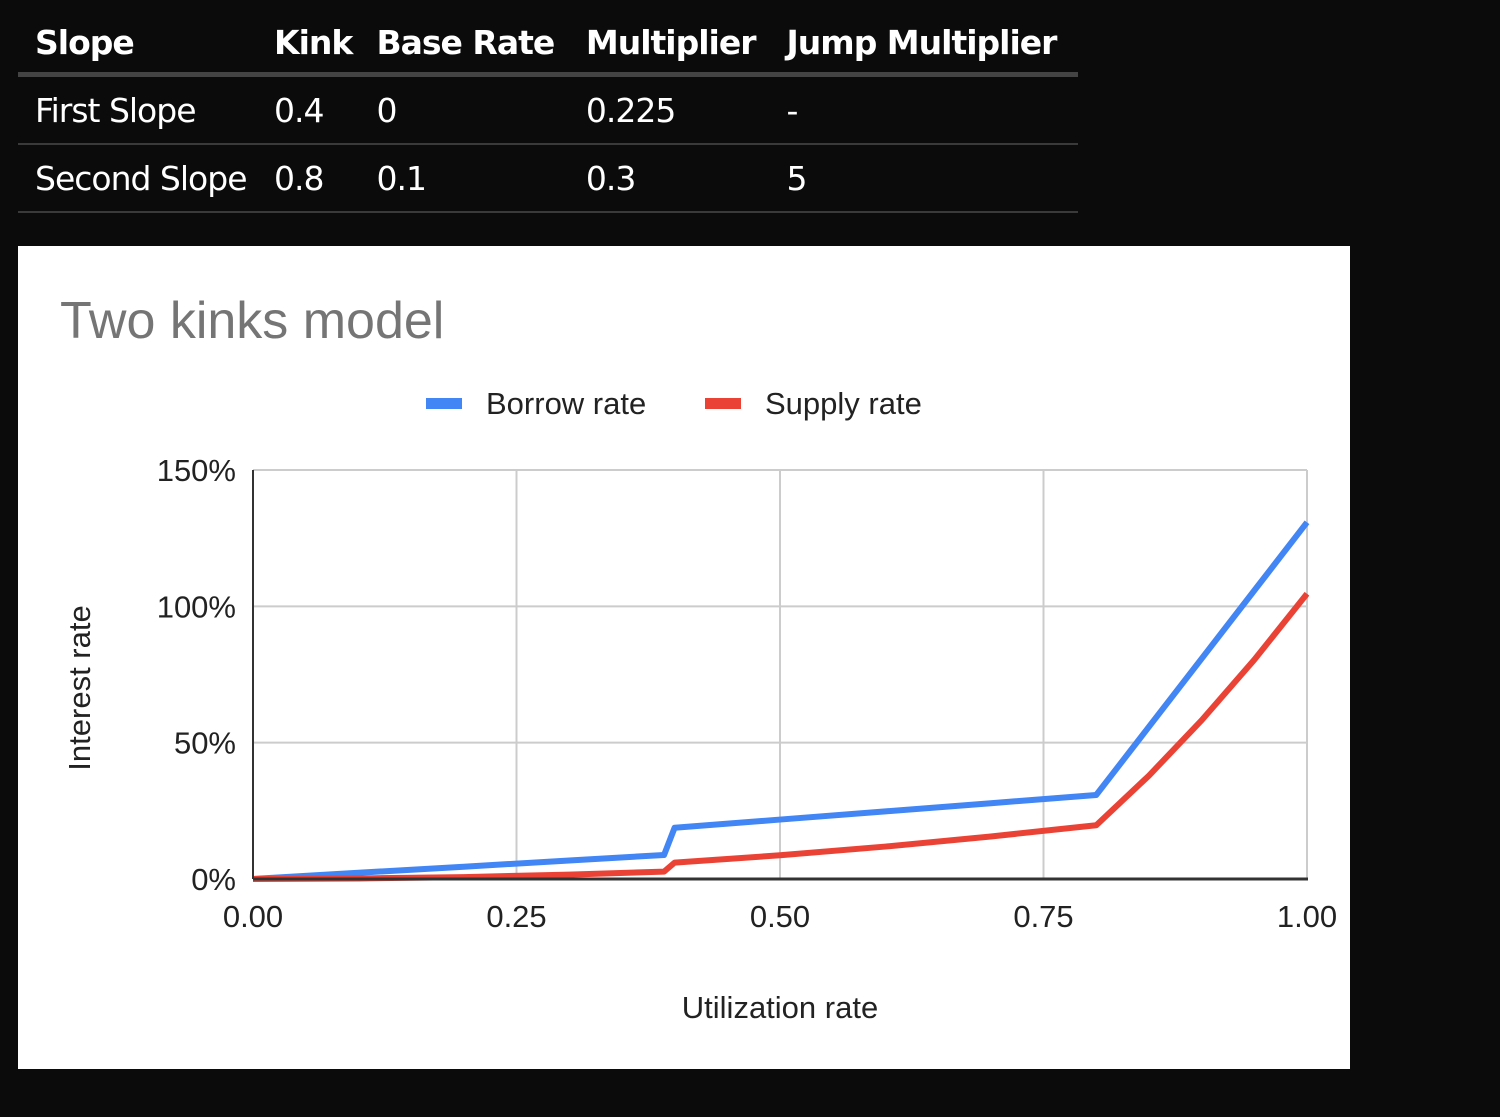 This screenshot has width=1500, height=1117. What do you see at coordinates (464, 178) in the screenshot?
I see `cell: 0.1` at bounding box center [464, 178].